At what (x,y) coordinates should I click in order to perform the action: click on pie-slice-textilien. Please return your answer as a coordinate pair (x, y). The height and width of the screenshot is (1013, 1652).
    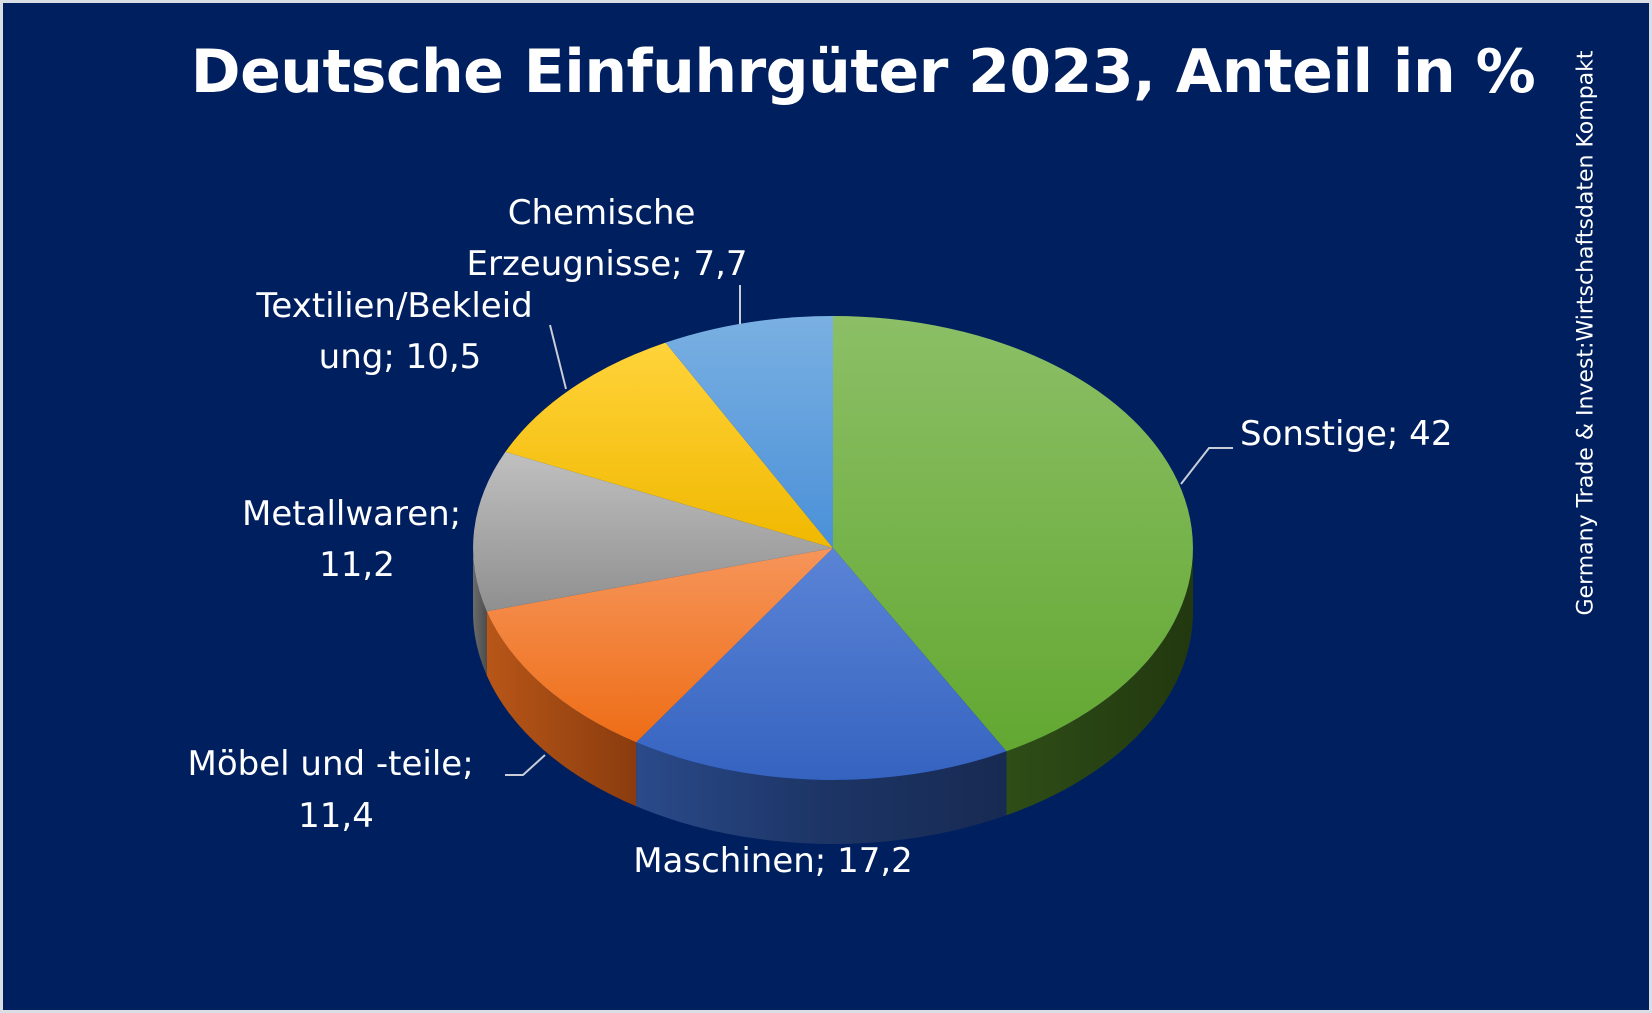
    Looking at the image, I should click on (669, 445).